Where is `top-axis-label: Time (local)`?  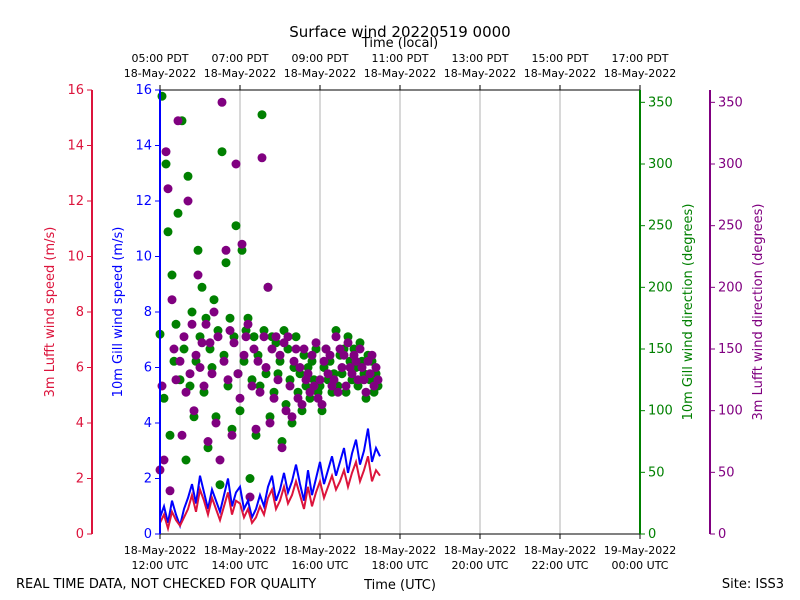 top-axis-label: Time (local) is located at coordinates (399, 43).